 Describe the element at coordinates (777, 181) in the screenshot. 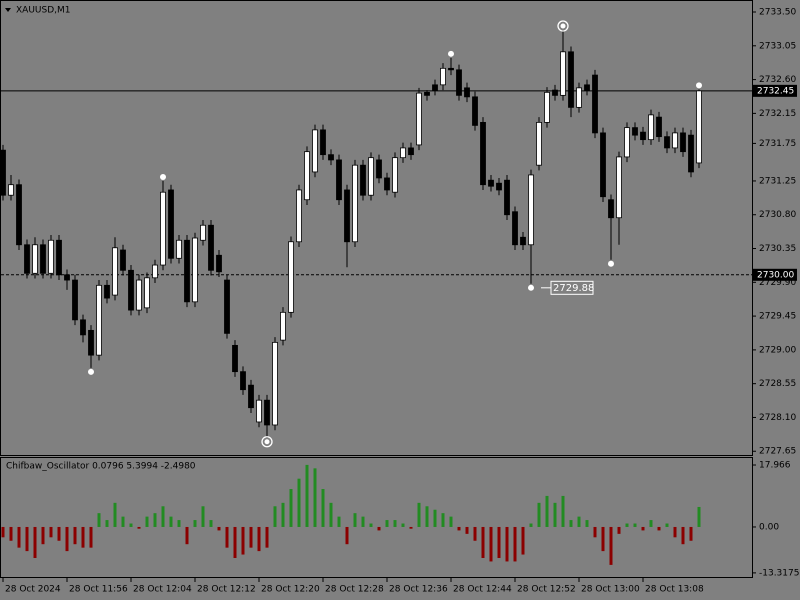

I see `y-tick-label: 2731.25` at that location.